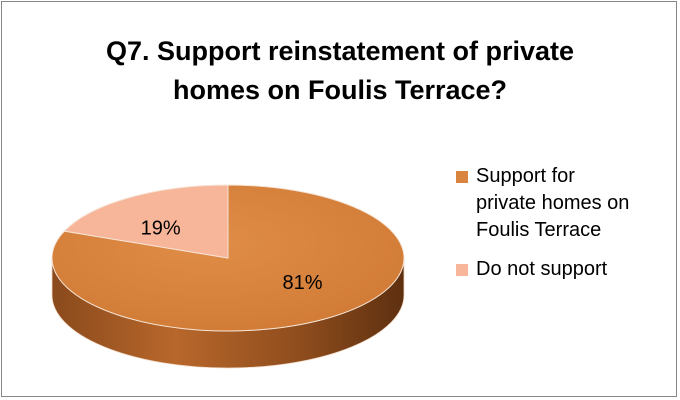 The width and height of the screenshot is (680, 400). I want to click on data-label-support: 81%, so click(303, 283).